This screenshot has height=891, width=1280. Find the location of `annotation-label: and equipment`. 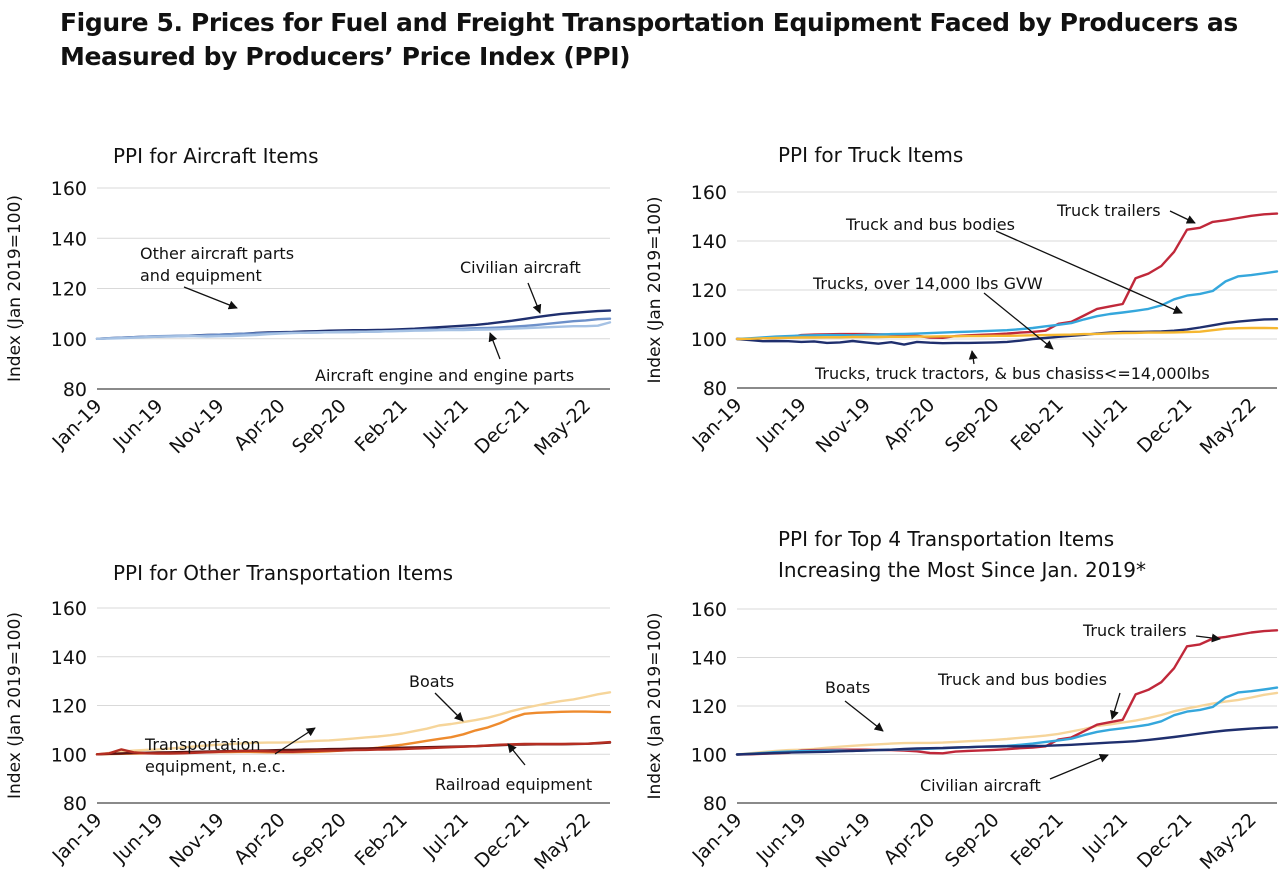

annotation-label: and equipment is located at coordinates (201, 275).